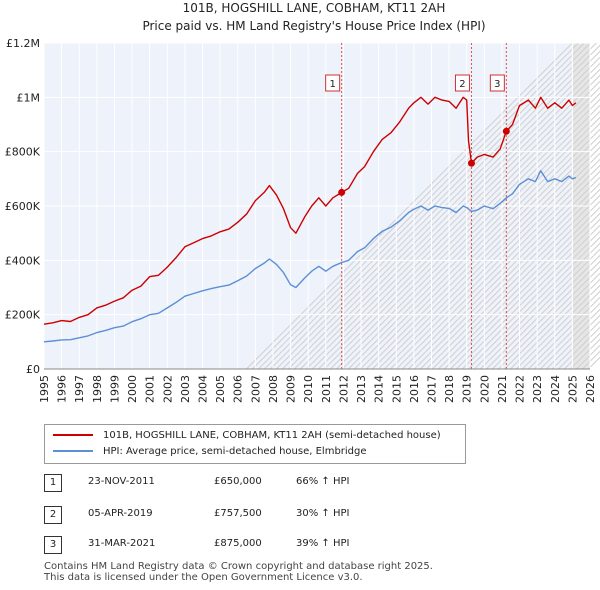  I want to click on transaction-hpi-delta: 30% ↑ HPI, so click(323, 513).